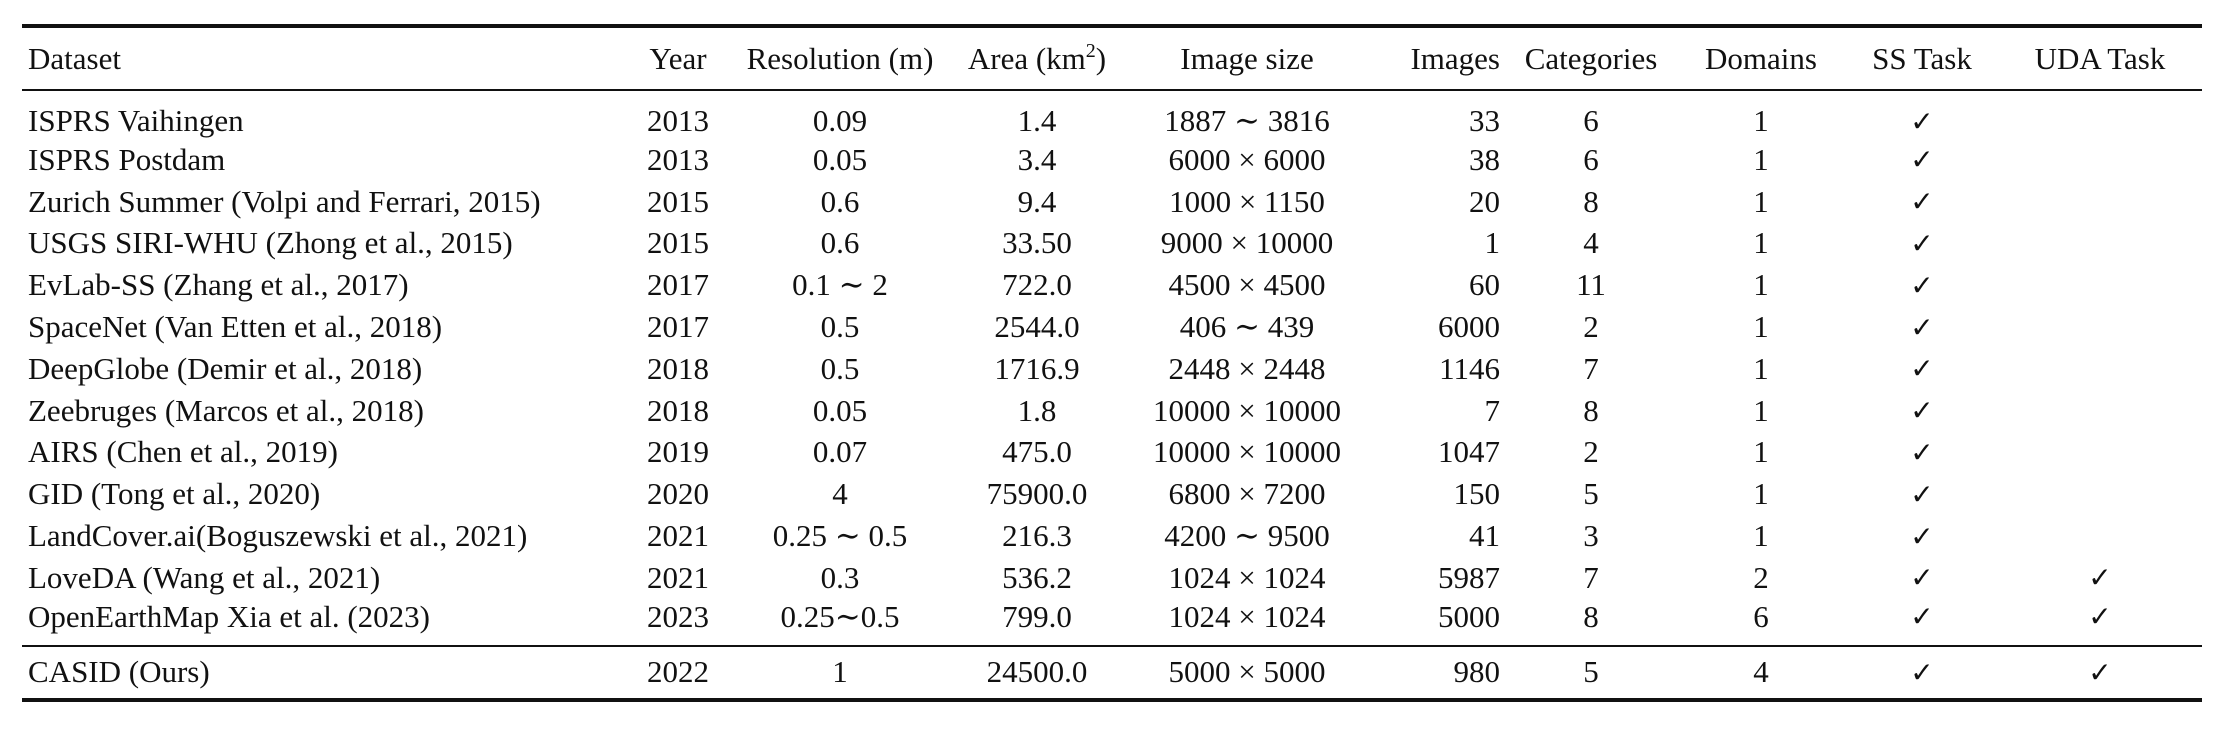 The width and height of the screenshot is (2240, 732). I want to click on cell-categories: 11, so click(1591, 285).